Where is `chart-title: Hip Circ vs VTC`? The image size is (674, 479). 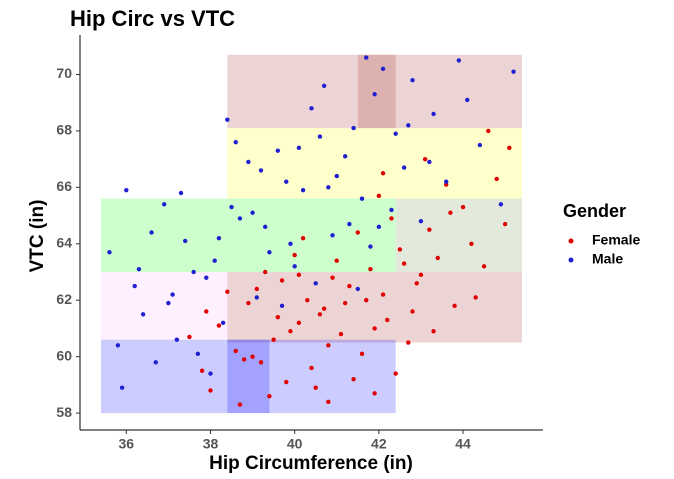 chart-title: Hip Circ vs VTC is located at coordinates (152, 18).